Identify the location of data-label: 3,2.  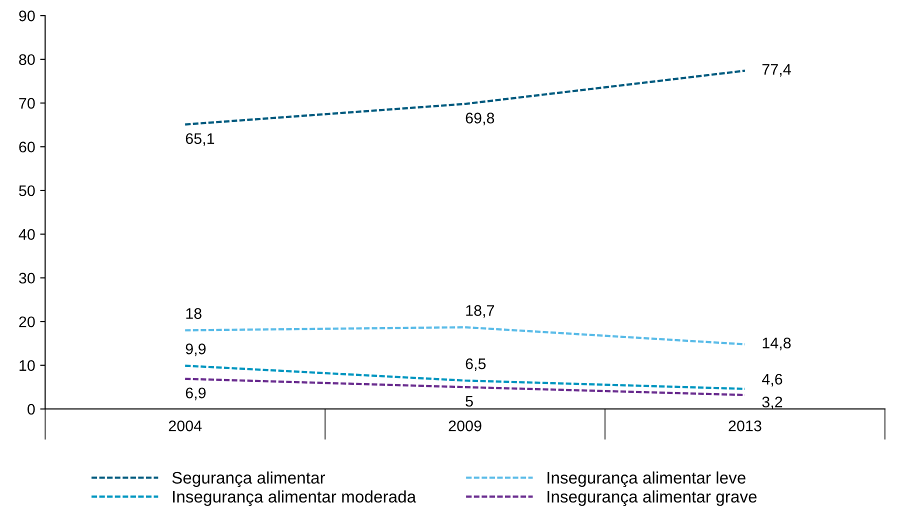
(772, 403).